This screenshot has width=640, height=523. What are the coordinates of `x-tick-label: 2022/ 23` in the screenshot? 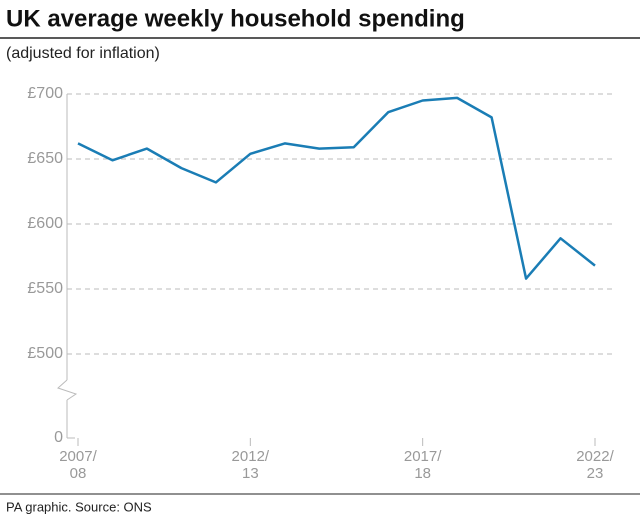 It's located at (595, 465).